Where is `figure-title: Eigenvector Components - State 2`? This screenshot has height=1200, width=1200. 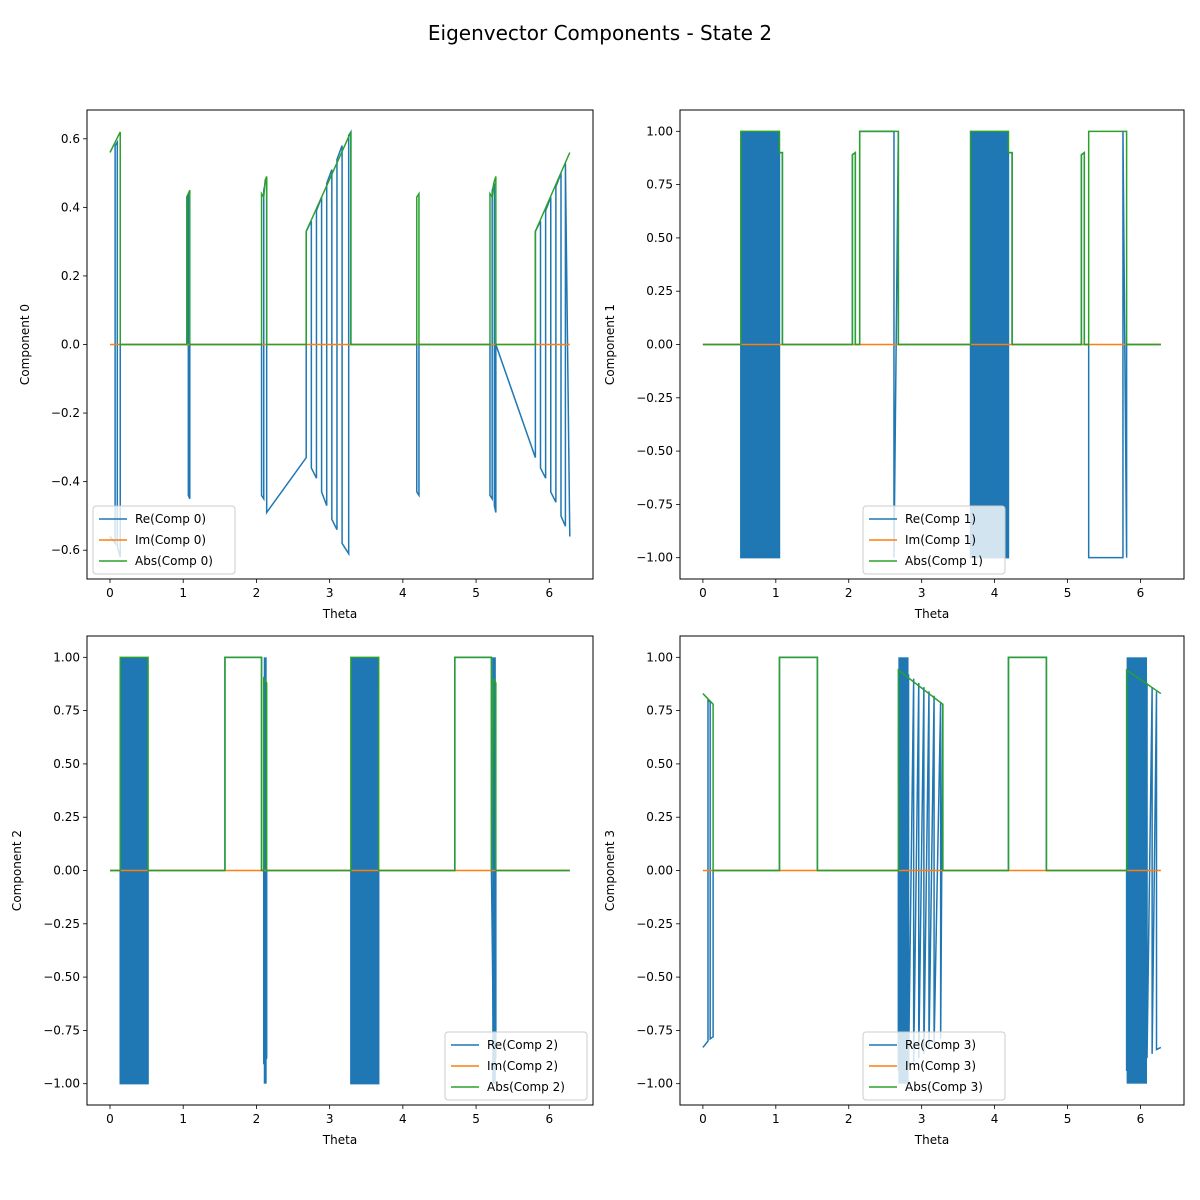
figure-title: Eigenvector Components - State 2 is located at coordinates (600, 33).